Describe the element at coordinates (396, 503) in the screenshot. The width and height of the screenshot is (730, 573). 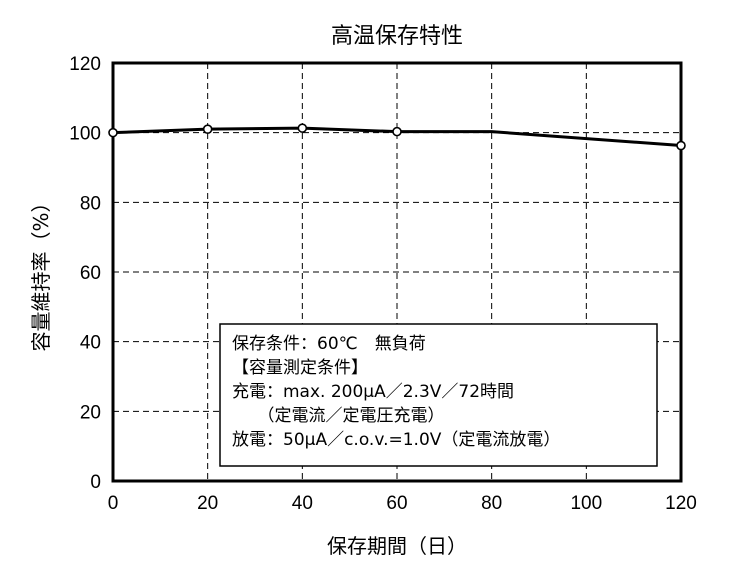
I see `x-tick-label: 60` at that location.